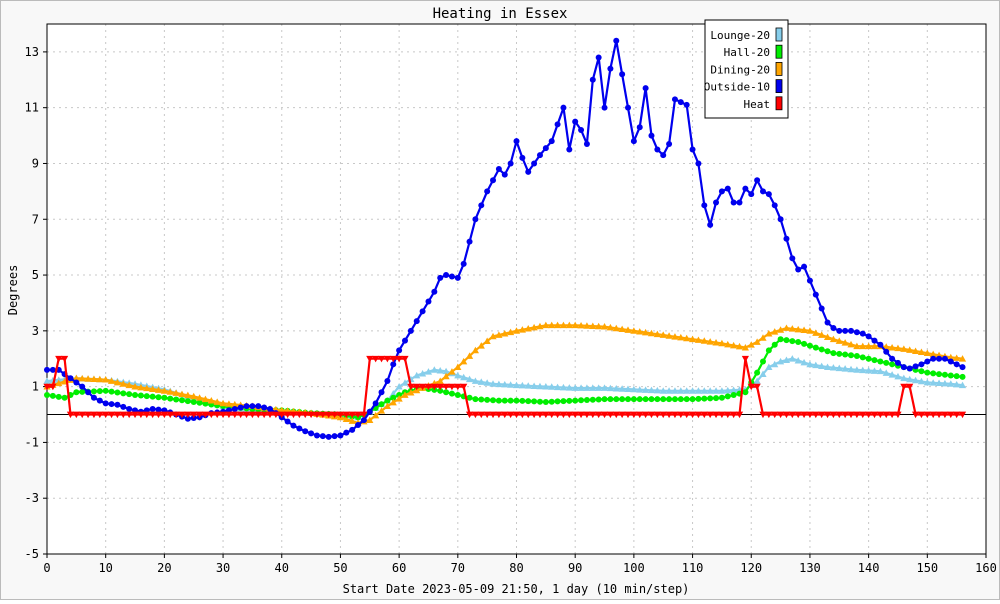 The image size is (1000, 604). What do you see at coordinates (32, 108) in the screenshot?
I see `y-tick-label: 11` at bounding box center [32, 108].